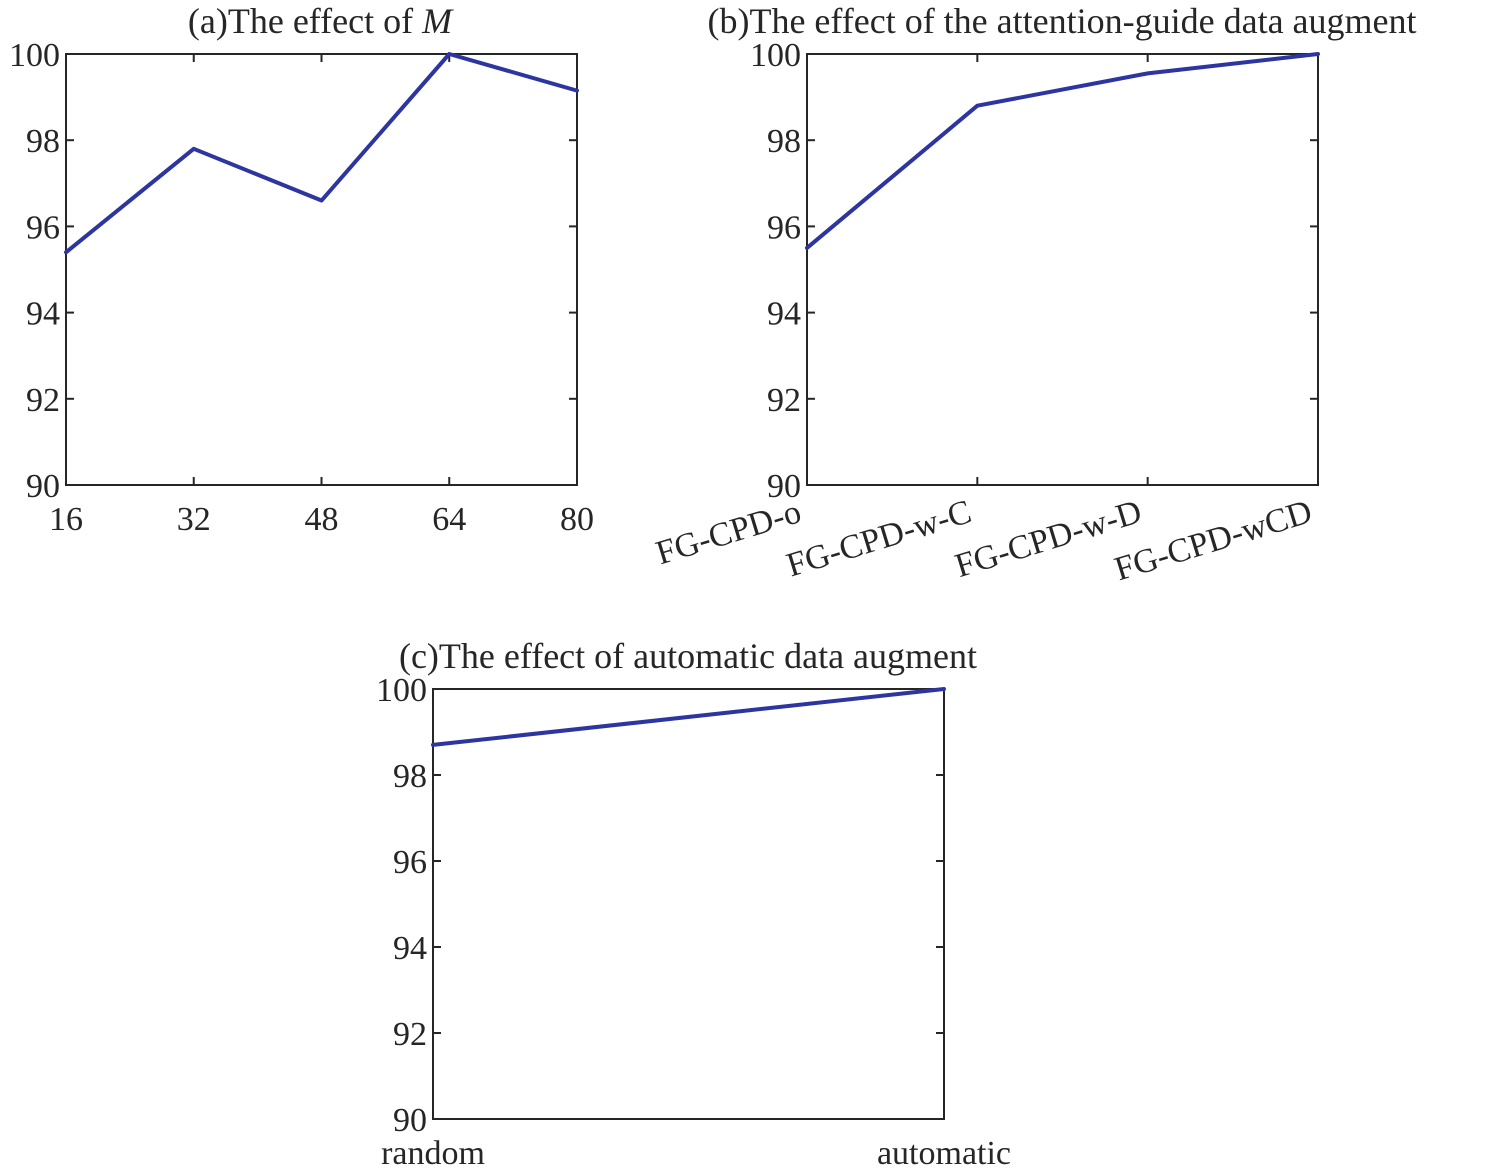  I want to click on chart-title-variable: M, so click(437, 21).